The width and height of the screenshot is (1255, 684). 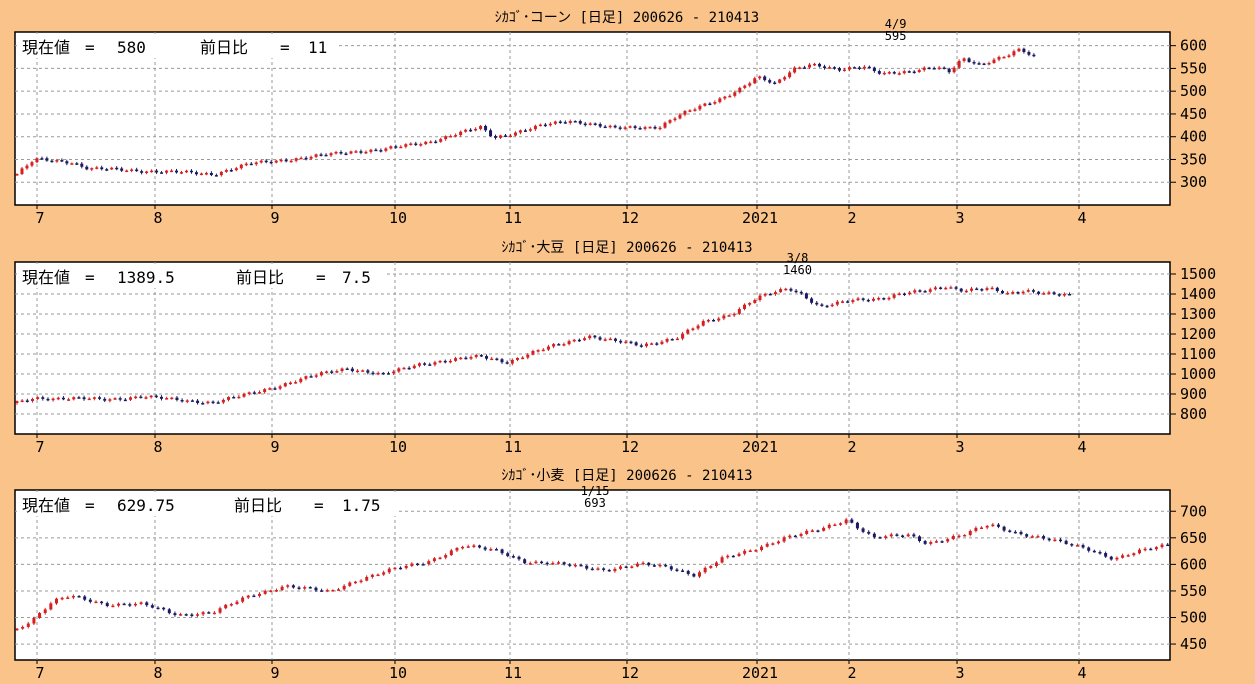 I want to click on peak-date: 3/8, so click(x=798, y=258).